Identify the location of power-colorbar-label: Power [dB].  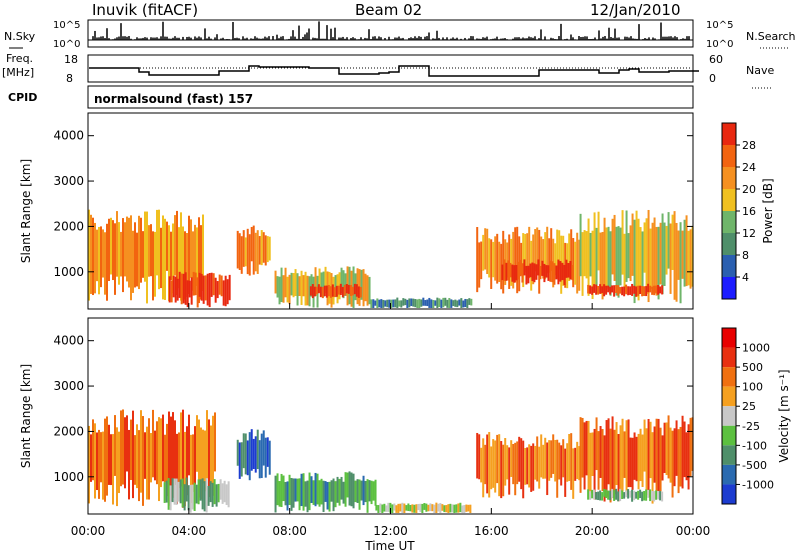
(768, 210).